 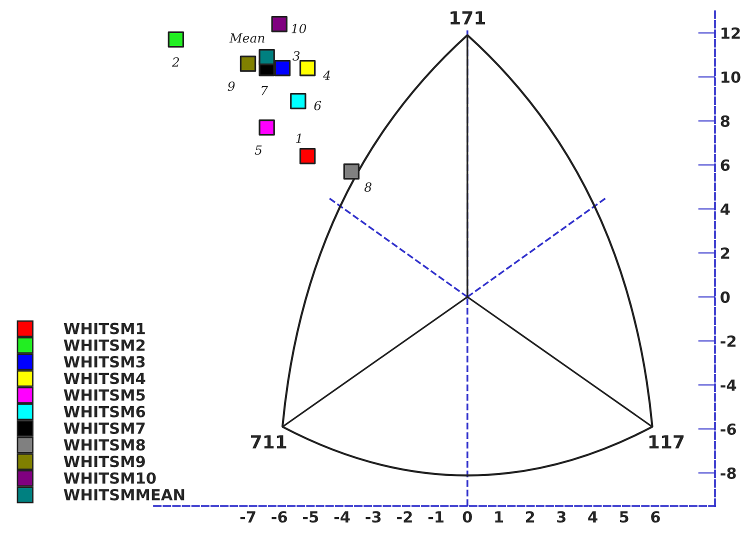 What do you see at coordinates (318, 105) in the screenshot?
I see `annotation: 6` at bounding box center [318, 105].